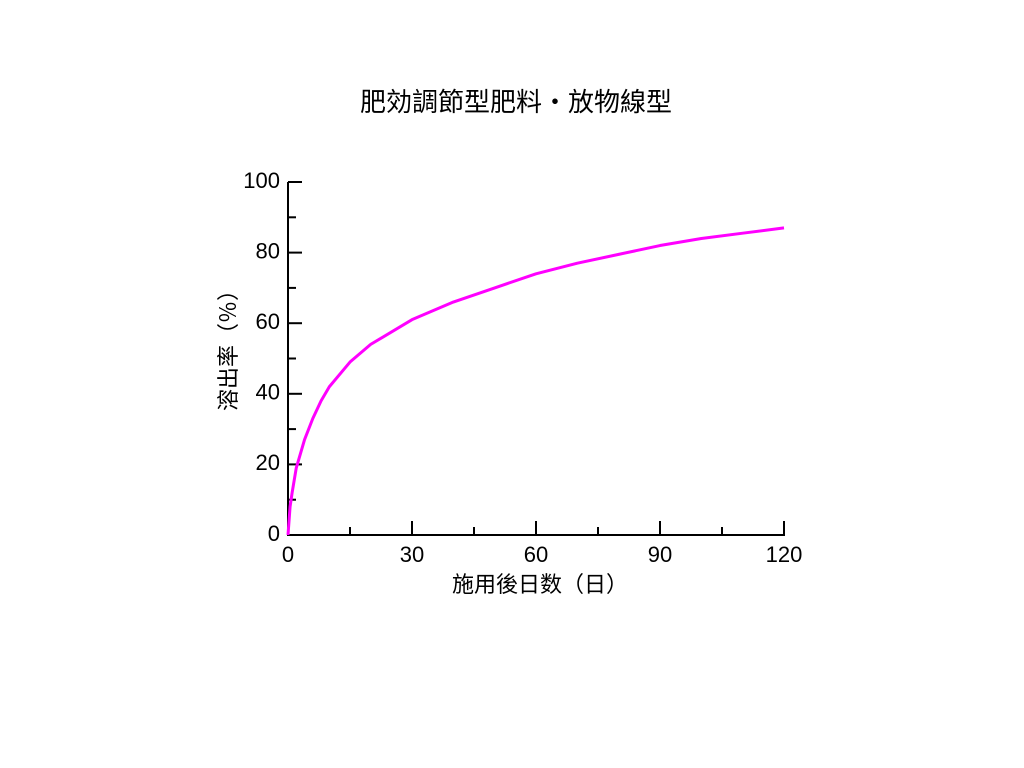  Describe the element at coordinates (268, 321) in the screenshot. I see `y-tick-label: 60` at that location.